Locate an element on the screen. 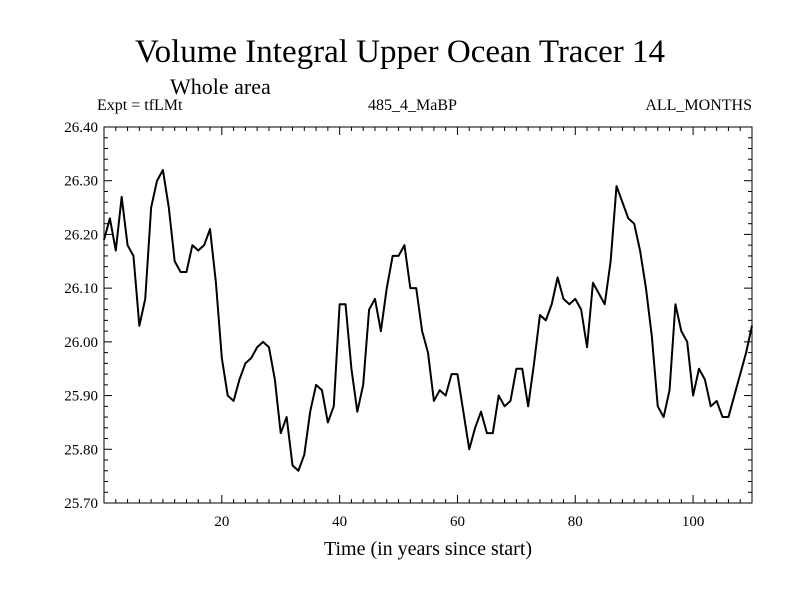 Image resolution: width=800 pixels, height=600 pixels. y-tick-label: 26.20 is located at coordinates (81, 235).